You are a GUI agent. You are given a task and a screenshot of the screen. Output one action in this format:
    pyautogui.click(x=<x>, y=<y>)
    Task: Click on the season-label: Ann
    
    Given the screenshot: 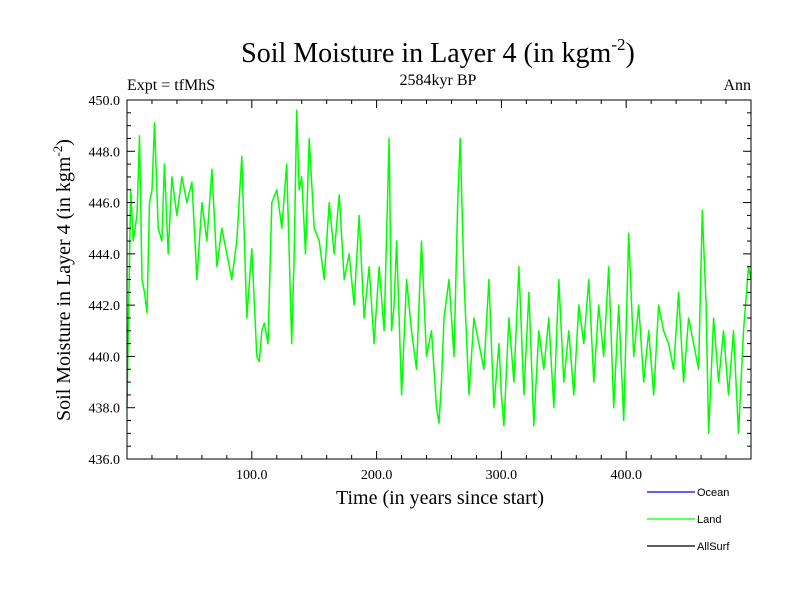 What is the action you would take?
    pyautogui.click(x=737, y=85)
    